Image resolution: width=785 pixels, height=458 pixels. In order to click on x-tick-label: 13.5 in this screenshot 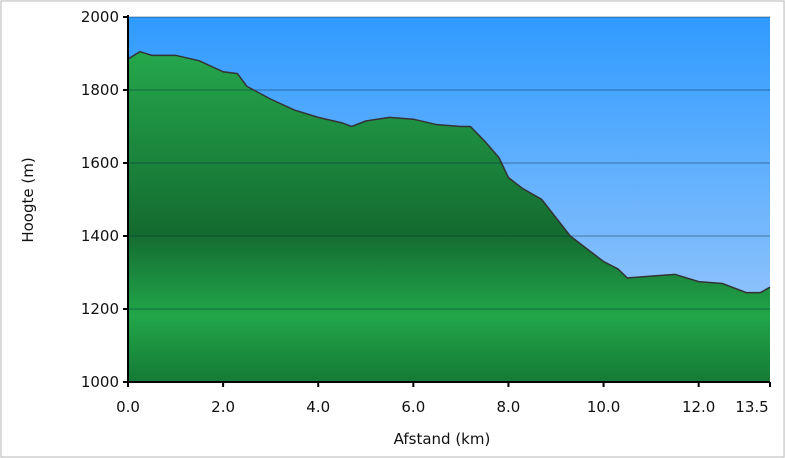, I will do `click(751, 407)`.